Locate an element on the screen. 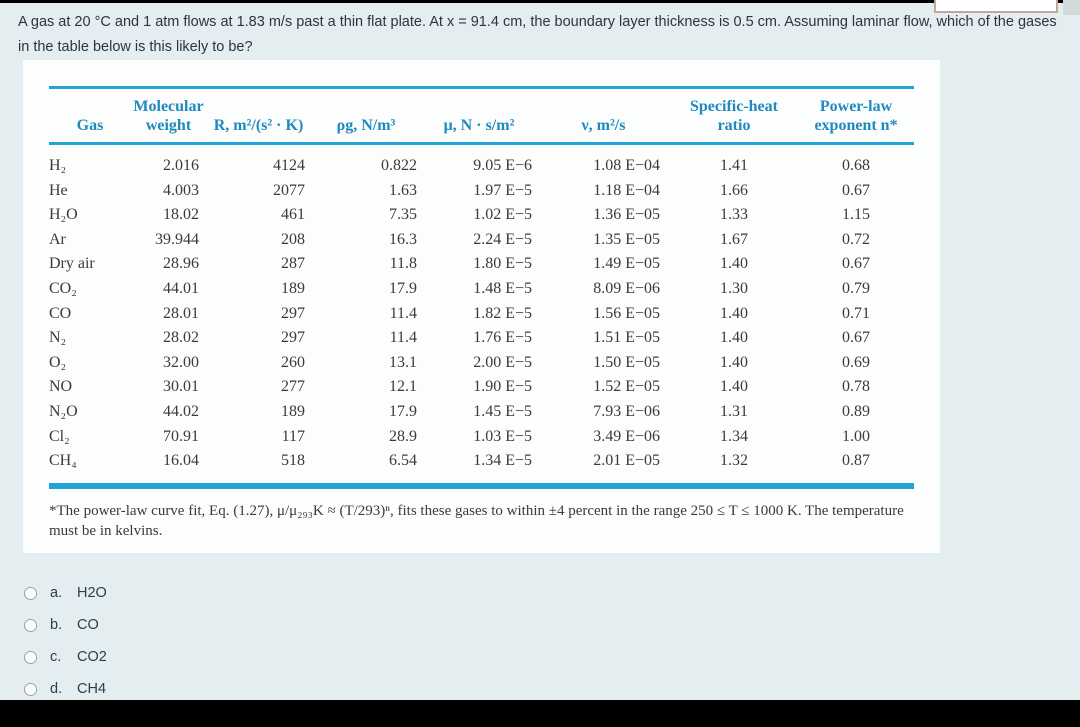  table-cell: 1.50 E−05 is located at coordinates (626, 362).